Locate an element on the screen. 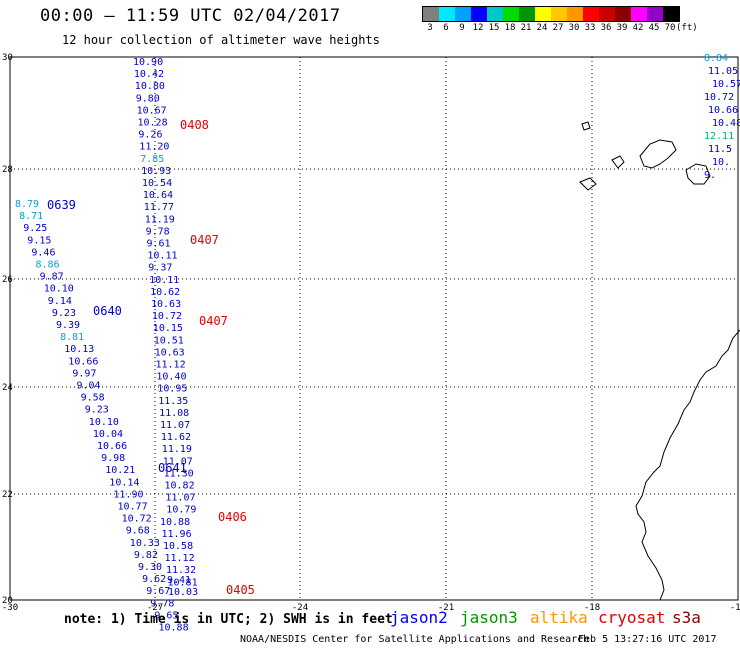 The height and width of the screenshot is (650, 740). wave-height-value: 9.04 is located at coordinates (89, 386).